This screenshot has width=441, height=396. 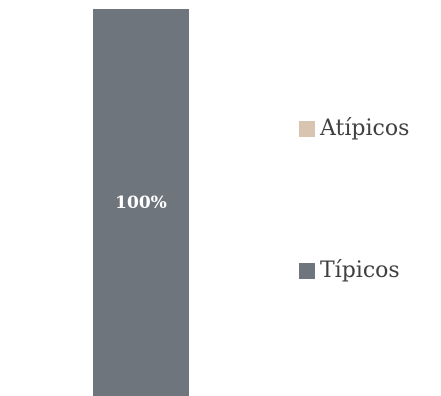 What do you see at coordinates (307, 271) in the screenshot?
I see `legend-swatch-tipicos` at bounding box center [307, 271].